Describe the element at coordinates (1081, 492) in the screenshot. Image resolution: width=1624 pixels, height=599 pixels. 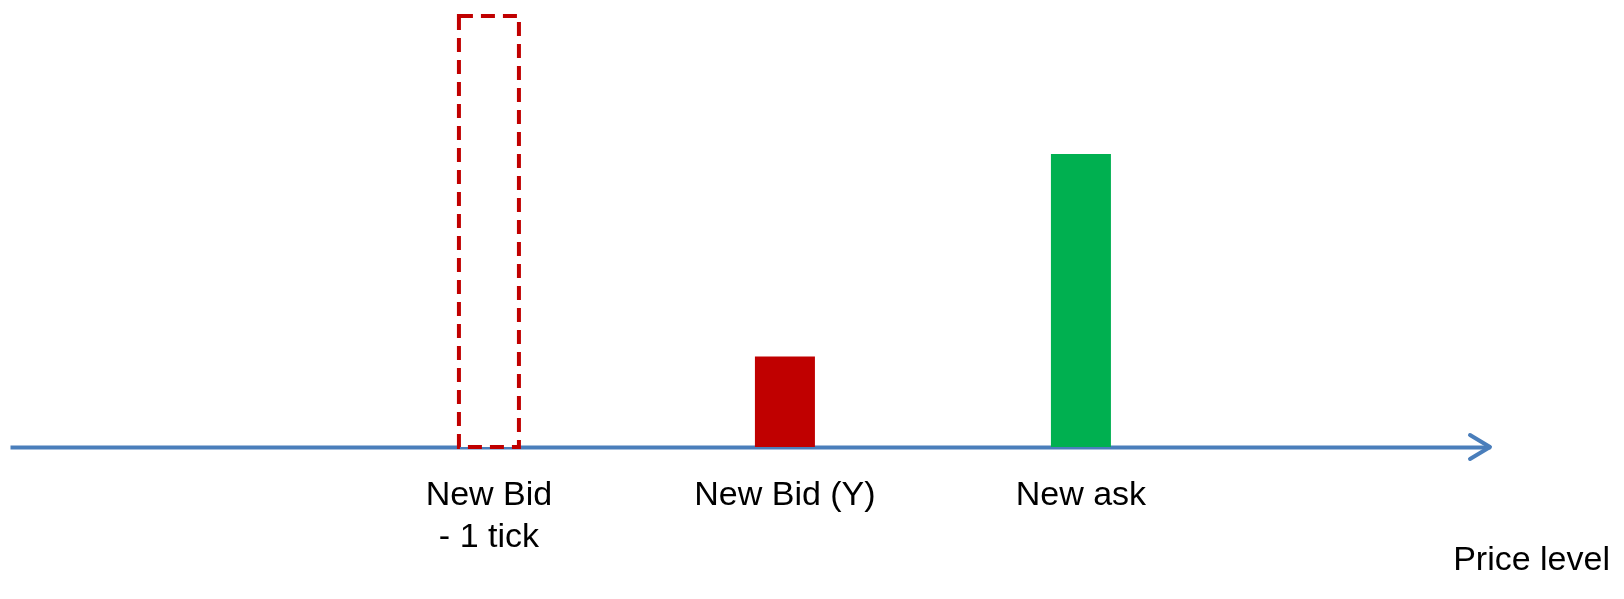
I see `x-tick-label: New ask` at that location.